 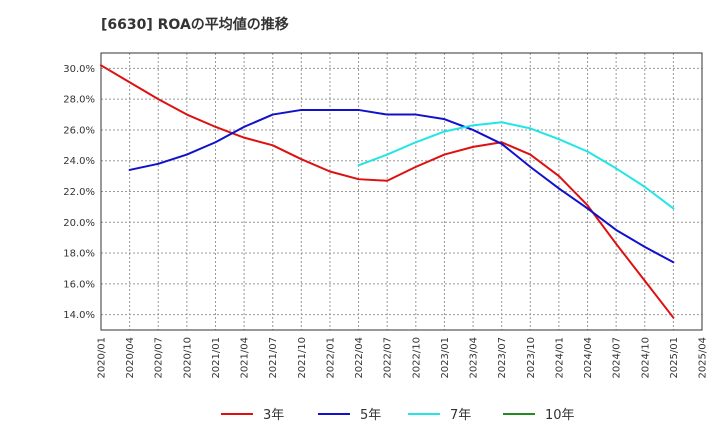 What do you see at coordinates (79, 100) in the screenshot?
I see `y-tick-label: 28.0%` at bounding box center [79, 100].